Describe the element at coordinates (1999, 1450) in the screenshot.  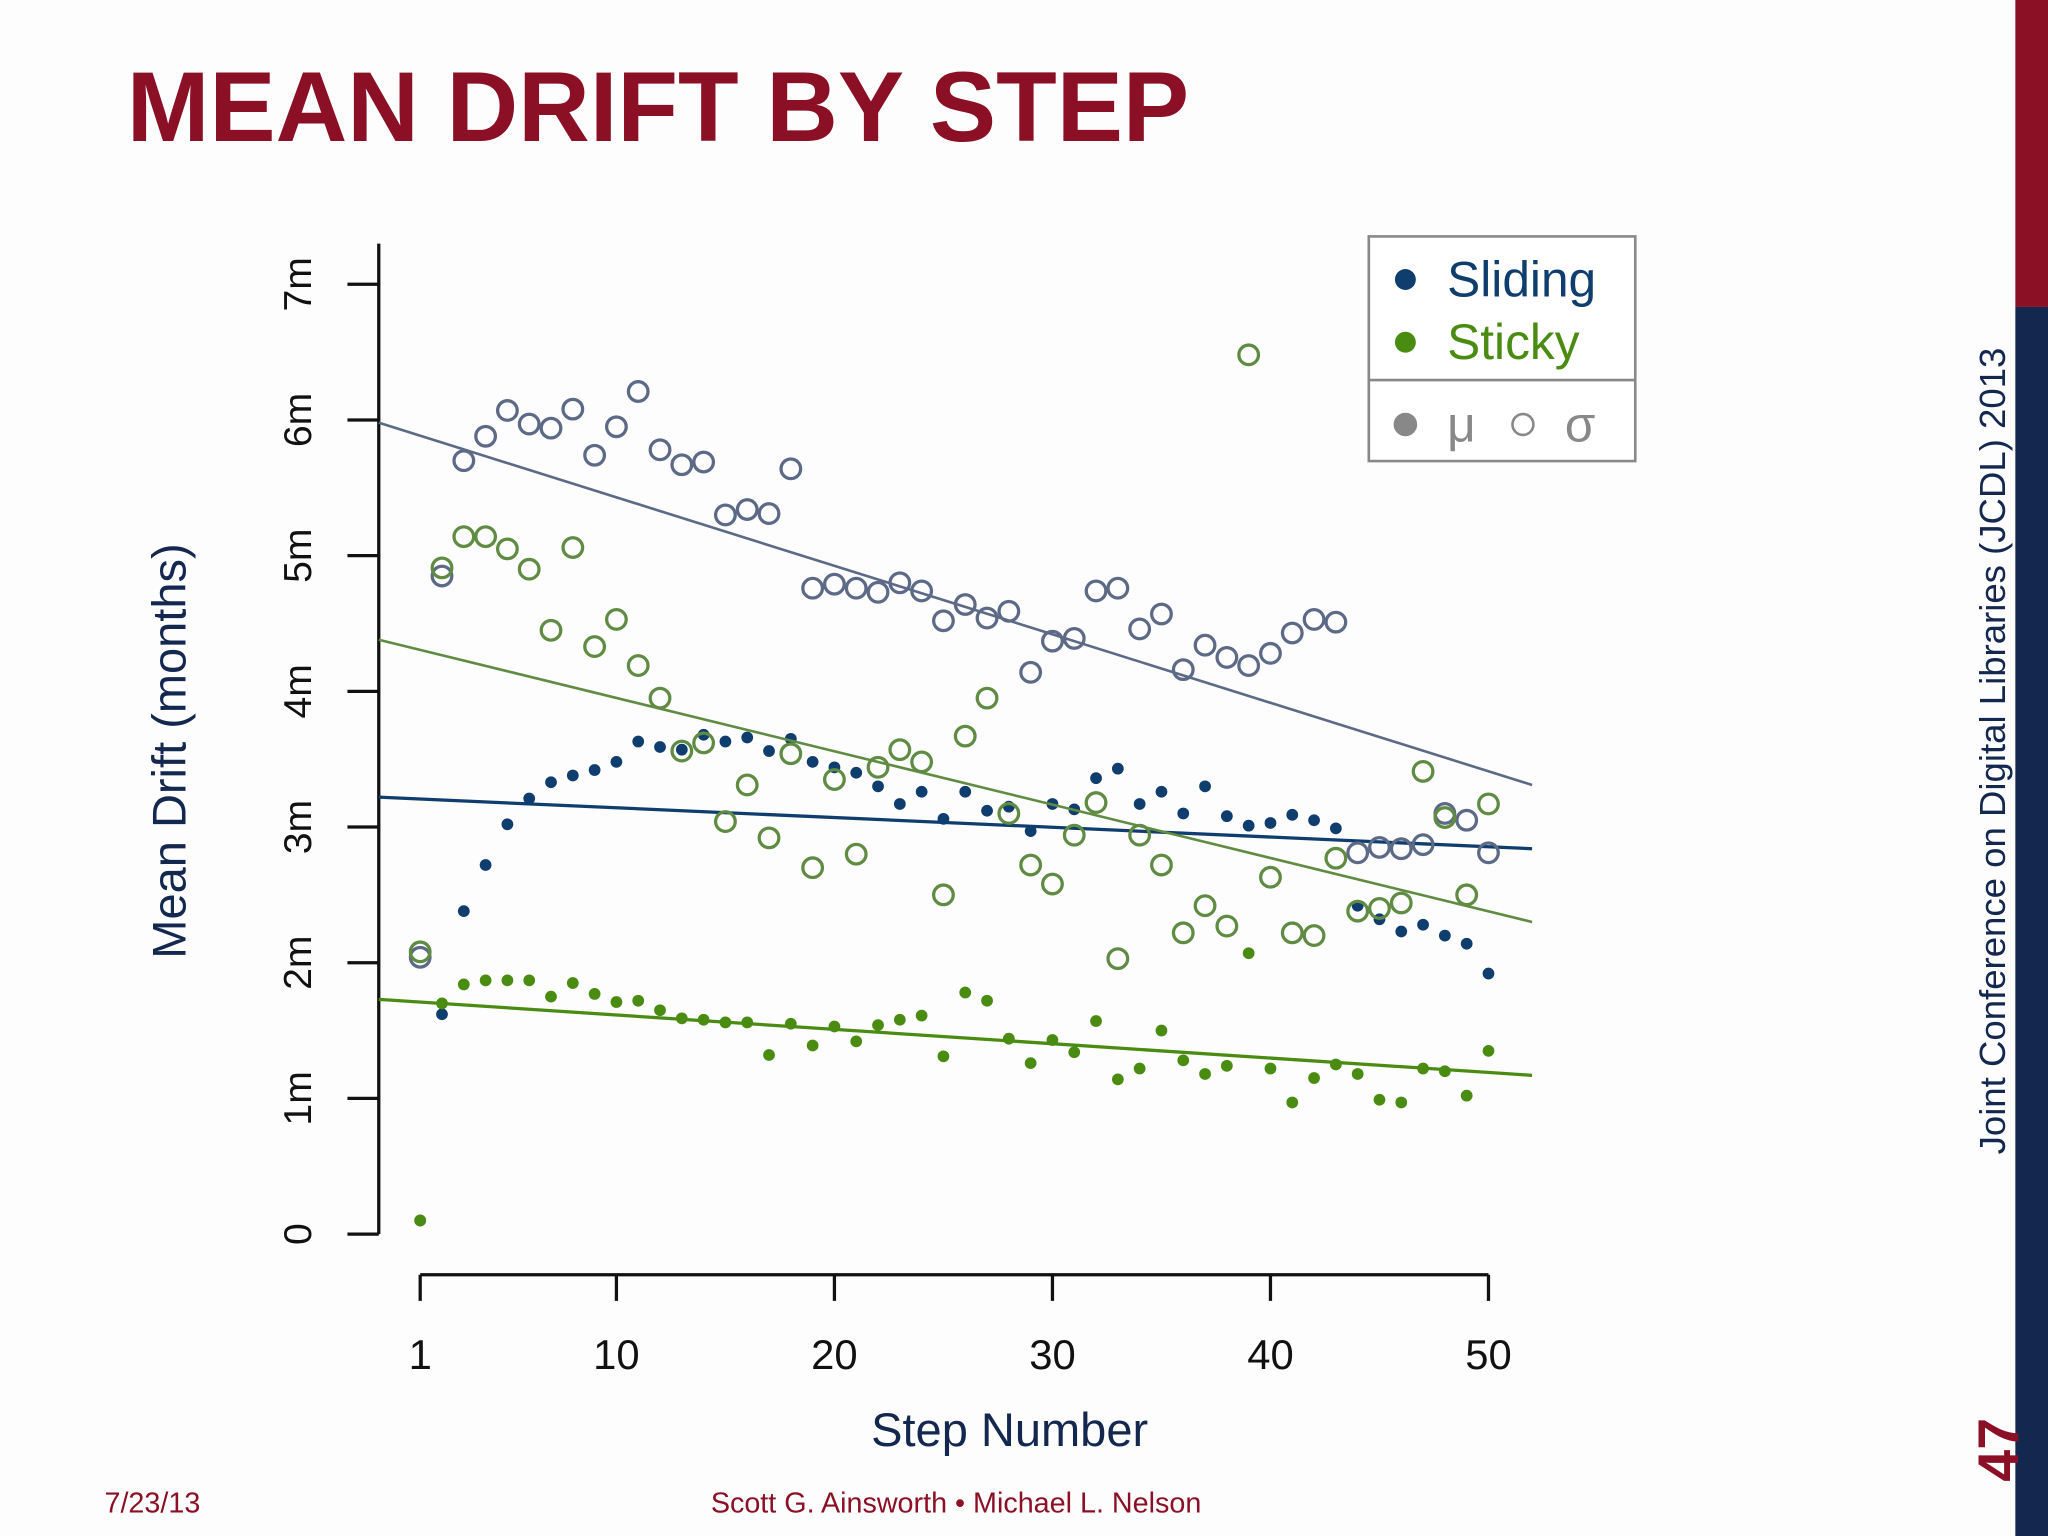
I see `page-number: 47` at that location.